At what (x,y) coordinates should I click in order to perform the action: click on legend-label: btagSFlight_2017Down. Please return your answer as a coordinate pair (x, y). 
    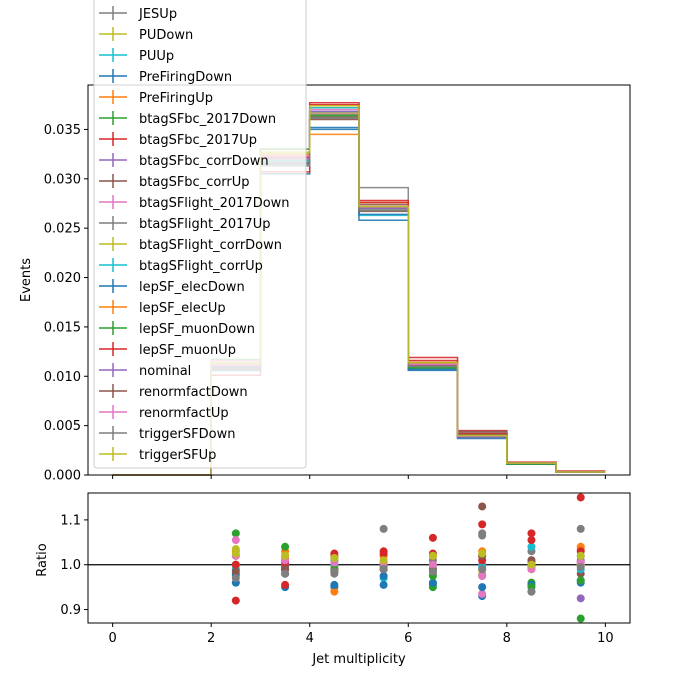
    Looking at the image, I should click on (214, 203).